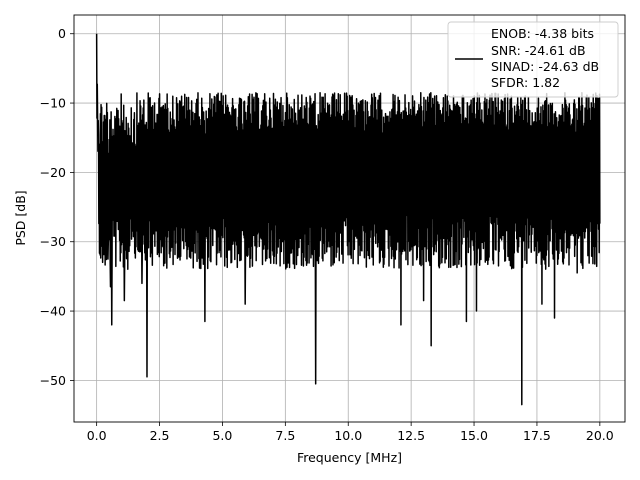 This screenshot has height=480, width=640. I want to click on x-tick-label: 7.5, so click(285, 435).